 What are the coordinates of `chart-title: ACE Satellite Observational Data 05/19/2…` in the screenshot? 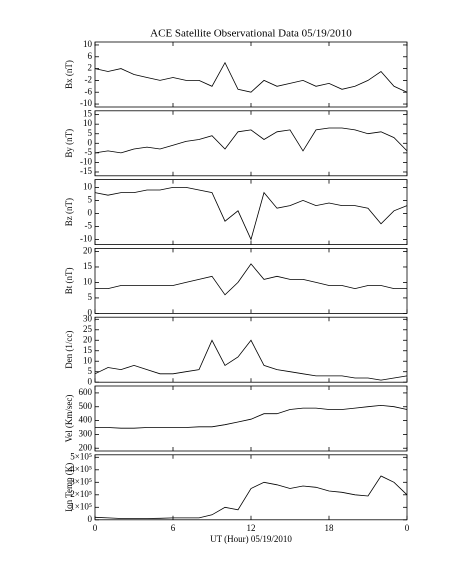 It's located at (251, 34).